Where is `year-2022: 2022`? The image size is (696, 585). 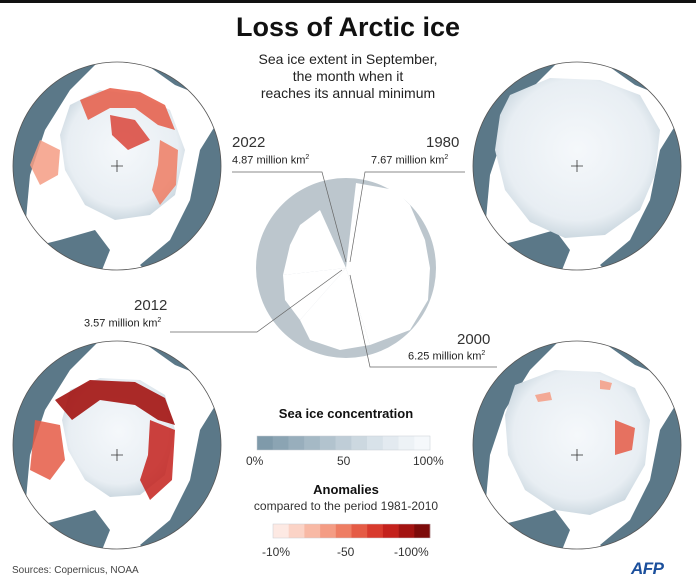
year-2022: 2022 is located at coordinates (249, 142).